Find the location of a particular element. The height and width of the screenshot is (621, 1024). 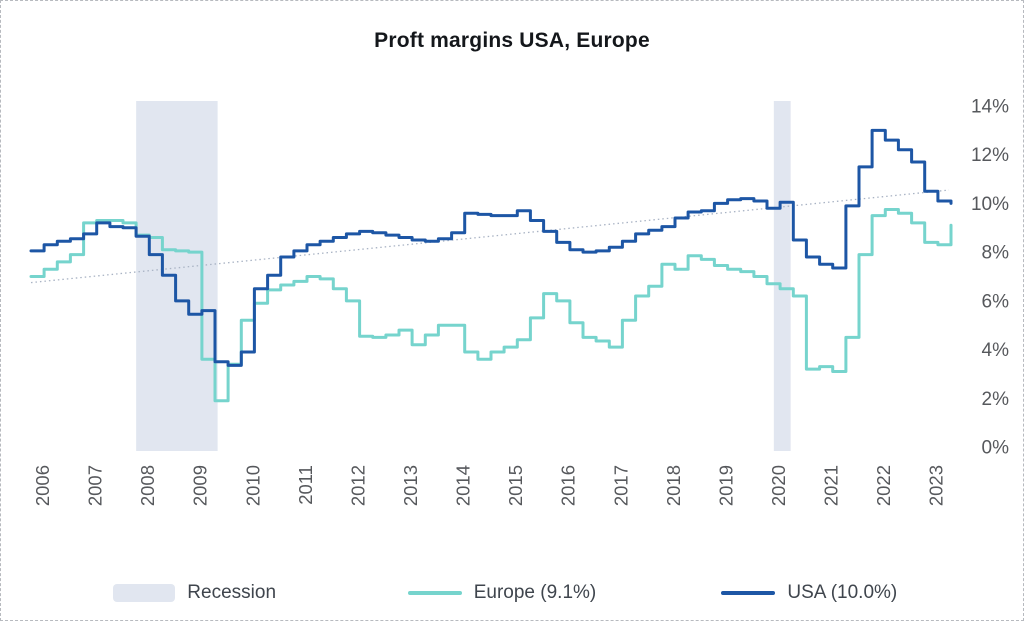

x-axis-tick-label: 2019 is located at coordinates (725, 485).